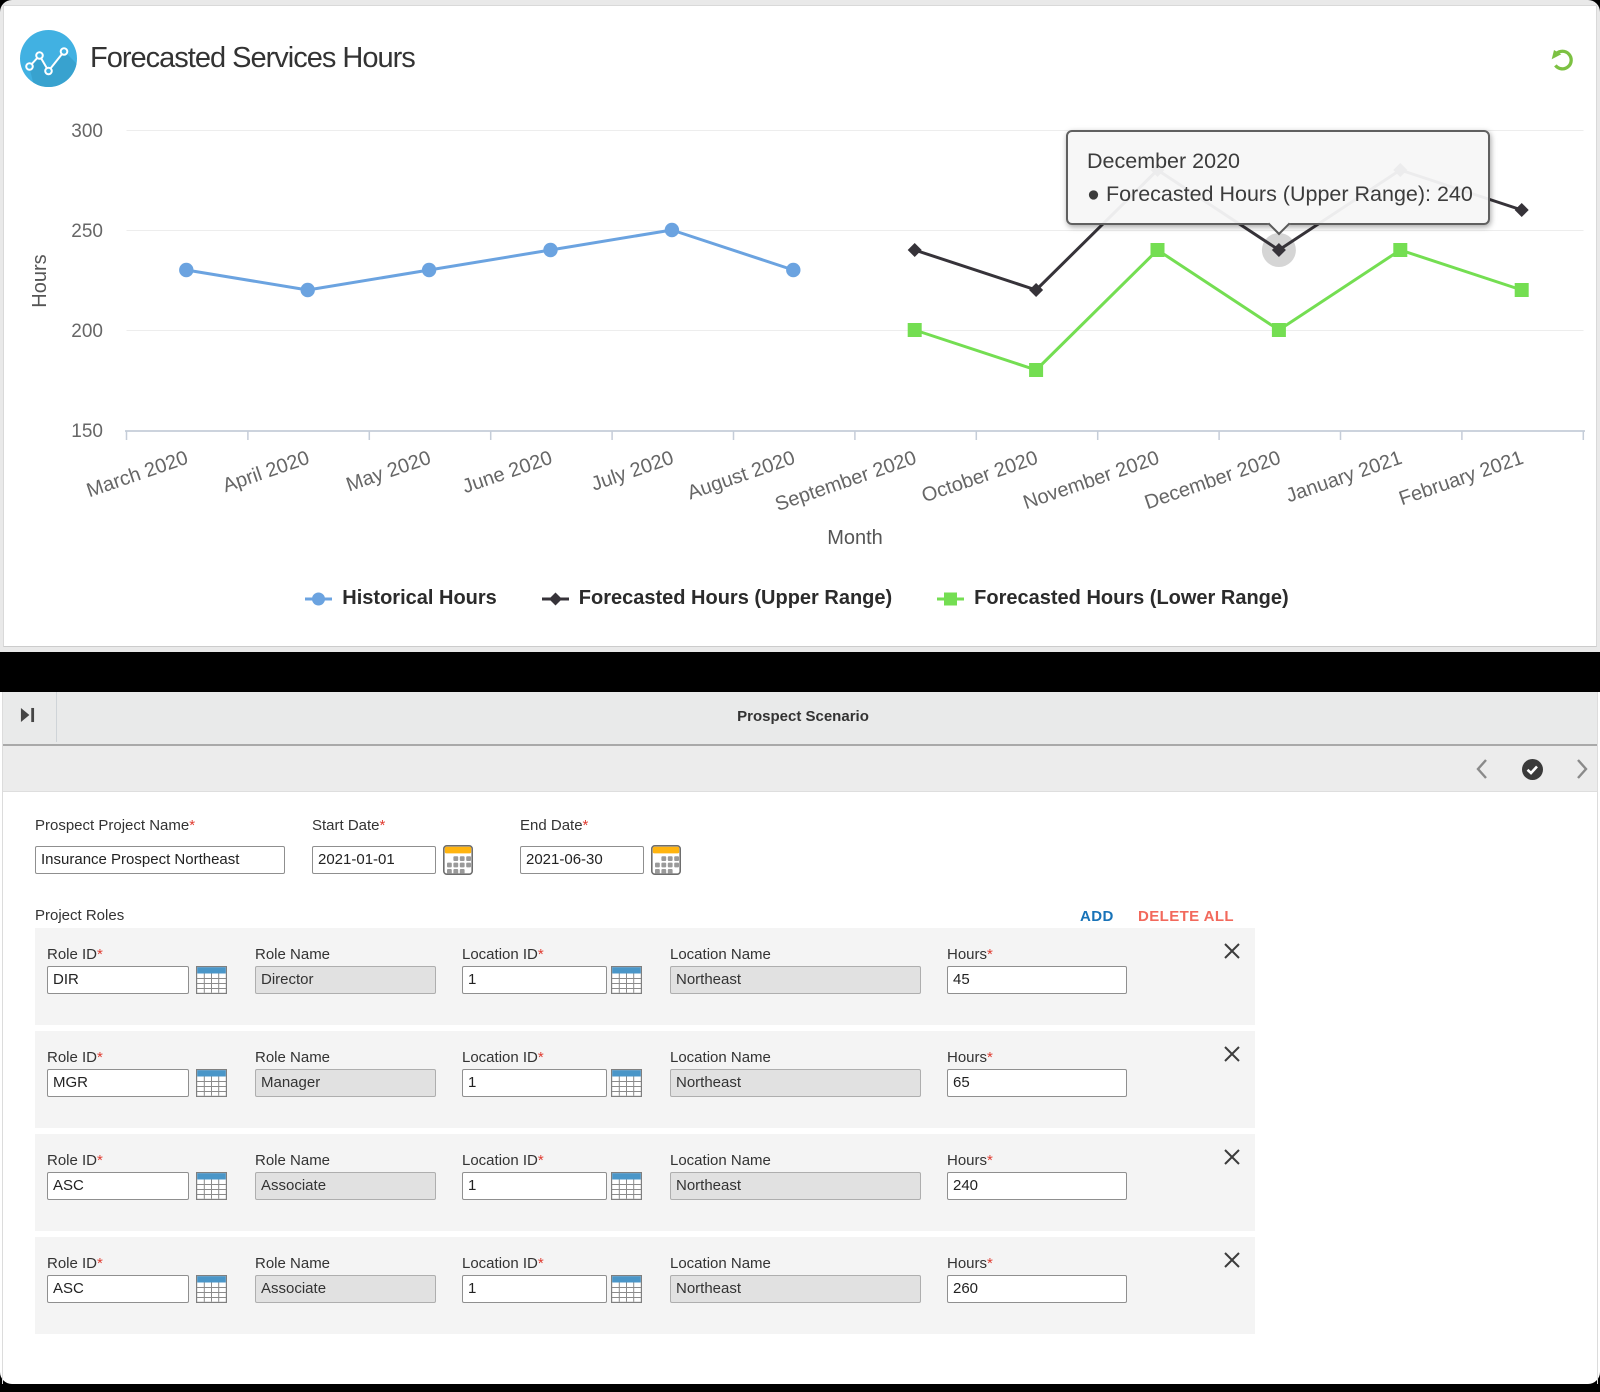  What do you see at coordinates (845, 481) in the screenshot?
I see `svg-text: September 2020` at bounding box center [845, 481].